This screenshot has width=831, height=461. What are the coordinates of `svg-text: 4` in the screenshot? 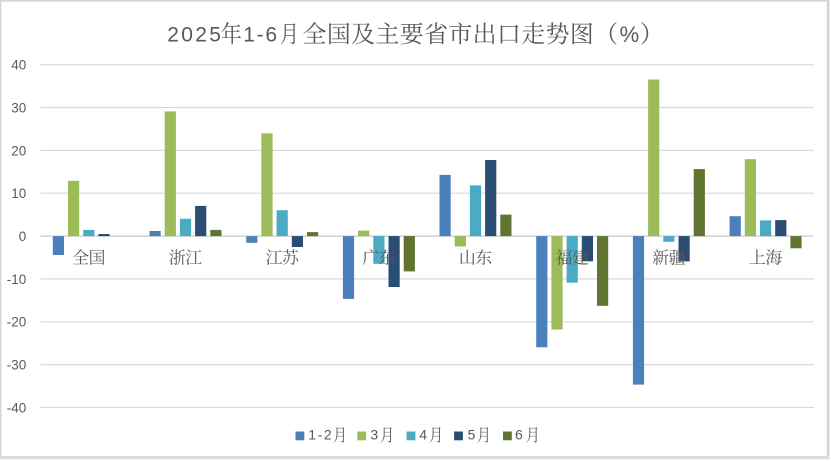 It's located at (423, 435).